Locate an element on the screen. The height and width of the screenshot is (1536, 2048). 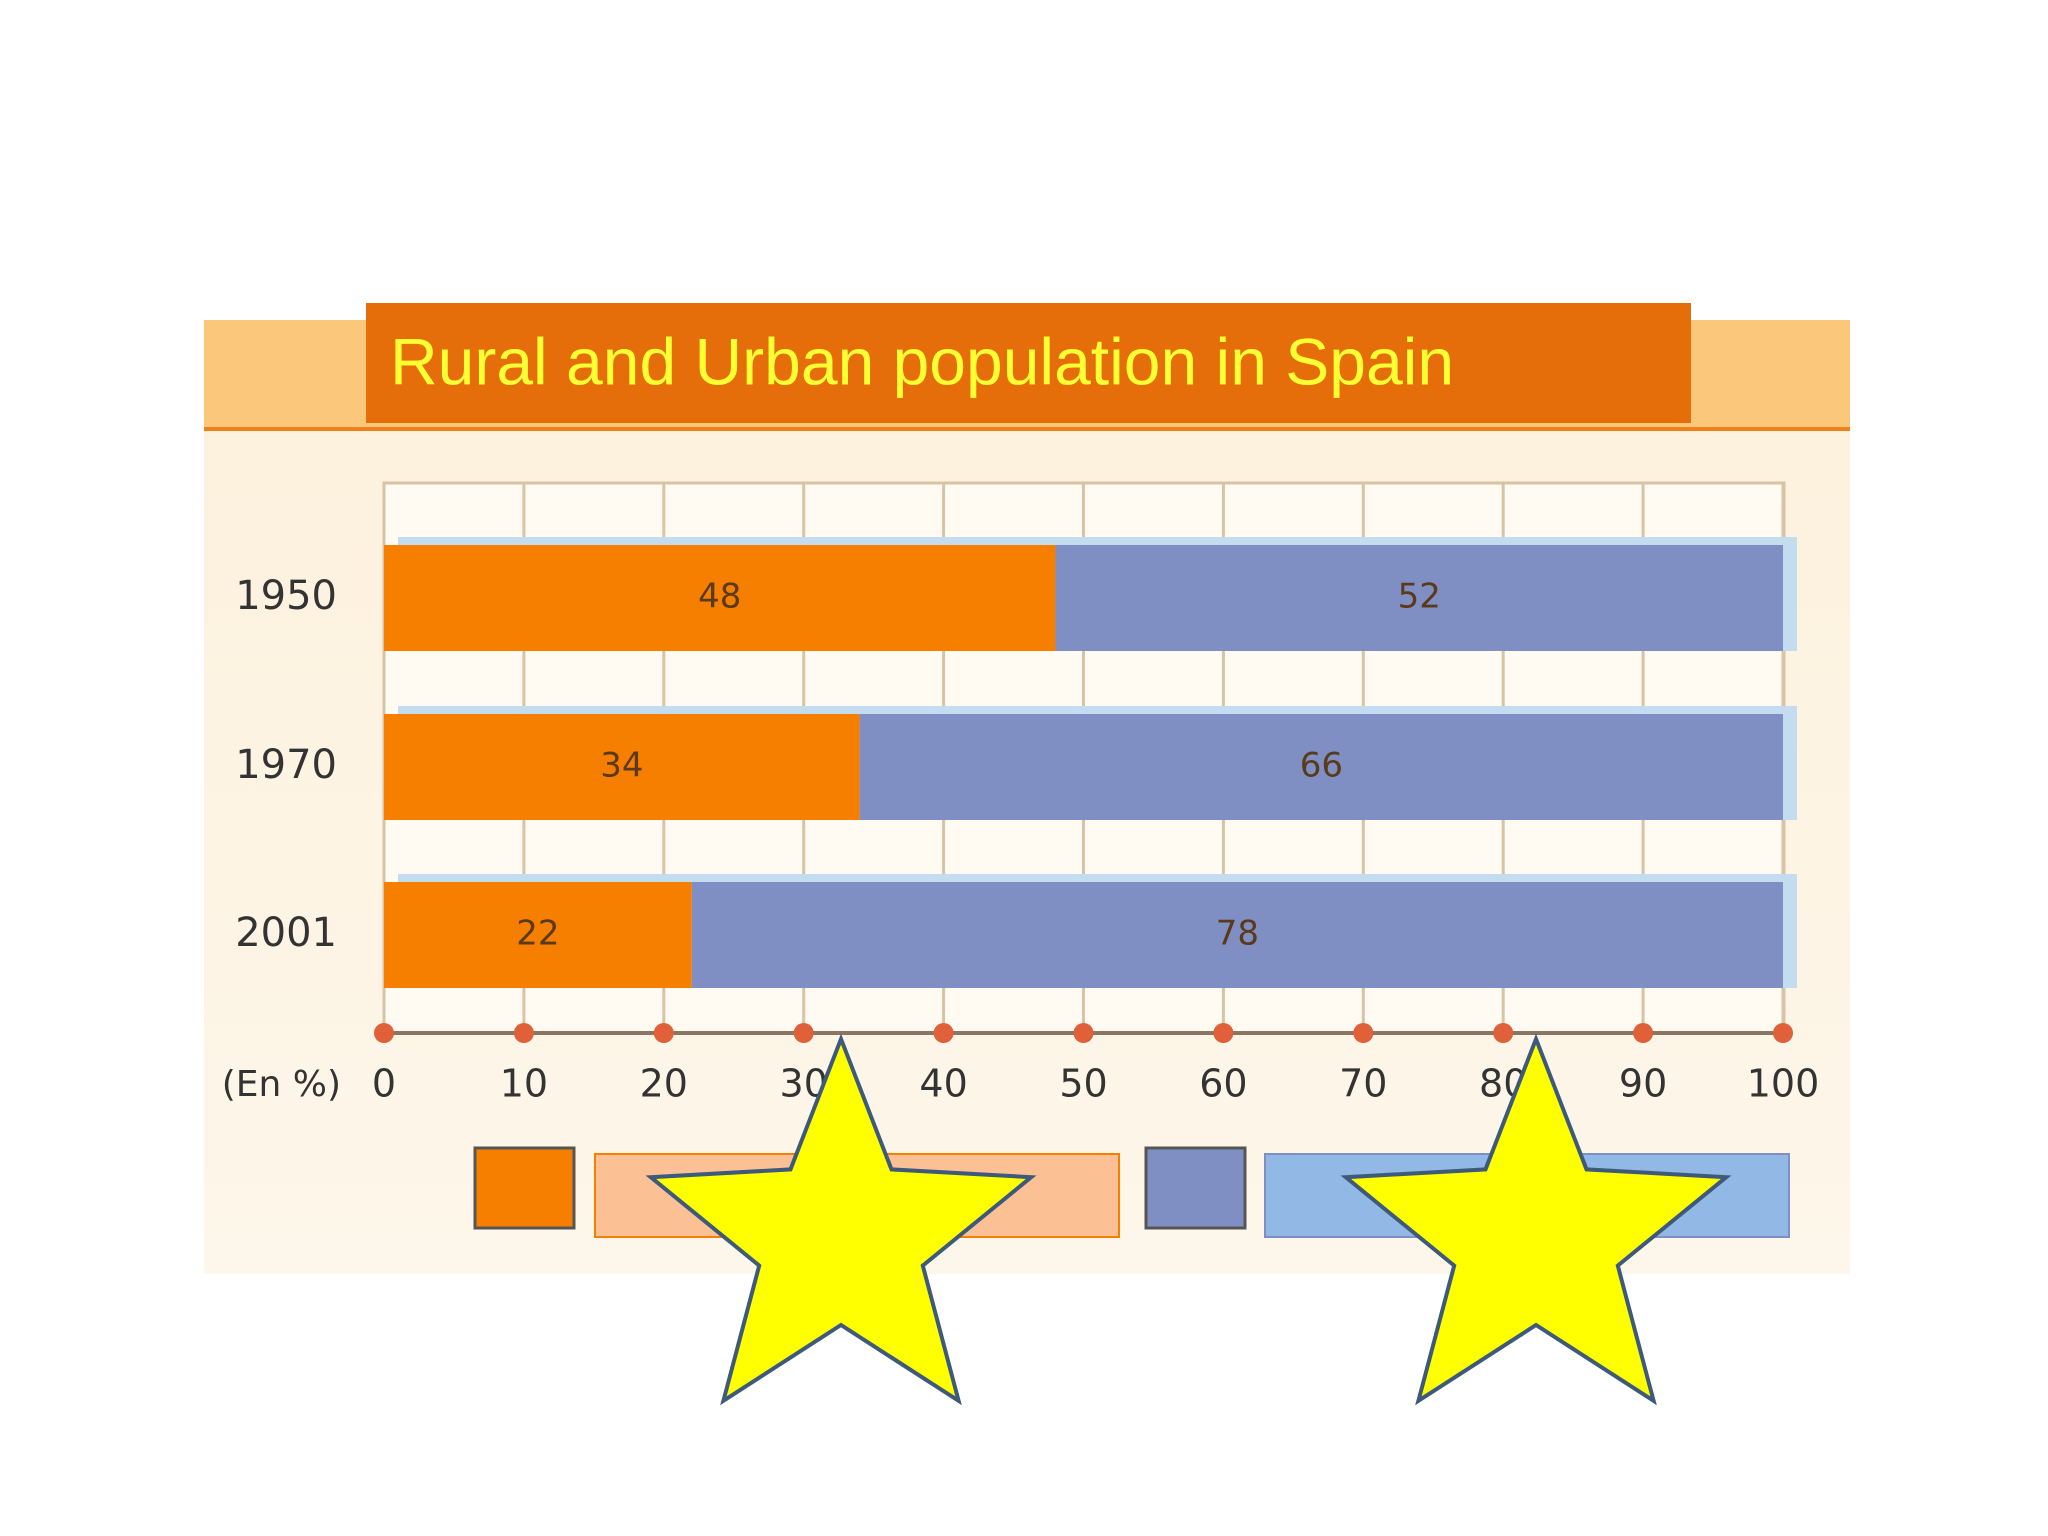
x-tick-label: 50 is located at coordinates (1083, 1084).